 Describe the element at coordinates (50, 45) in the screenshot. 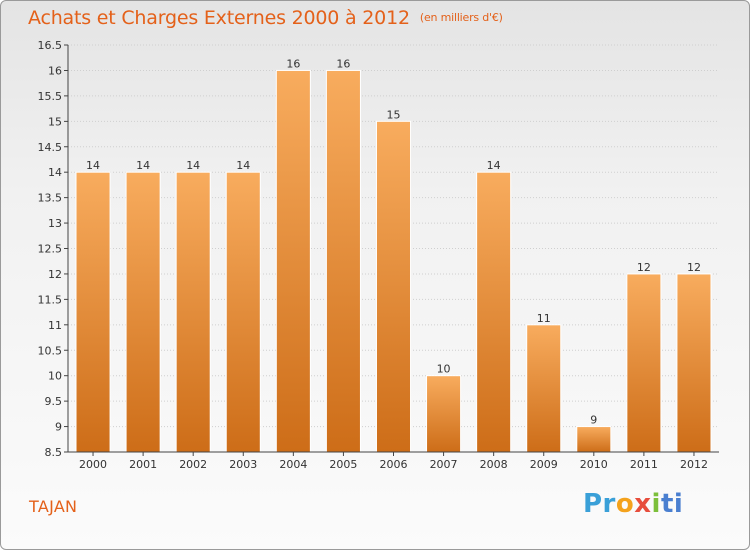

I see `y-tick-label: 16.5` at that location.